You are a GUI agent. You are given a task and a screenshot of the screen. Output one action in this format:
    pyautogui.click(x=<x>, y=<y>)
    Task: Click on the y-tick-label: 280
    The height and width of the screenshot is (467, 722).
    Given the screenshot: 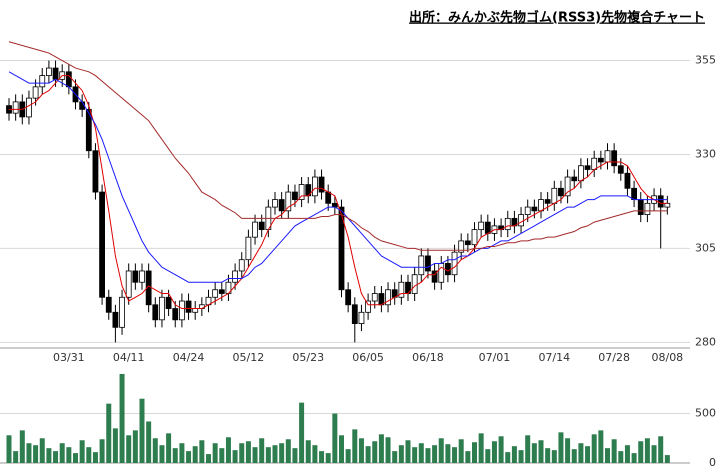 What is the action you would take?
    pyautogui.click(x=705, y=341)
    